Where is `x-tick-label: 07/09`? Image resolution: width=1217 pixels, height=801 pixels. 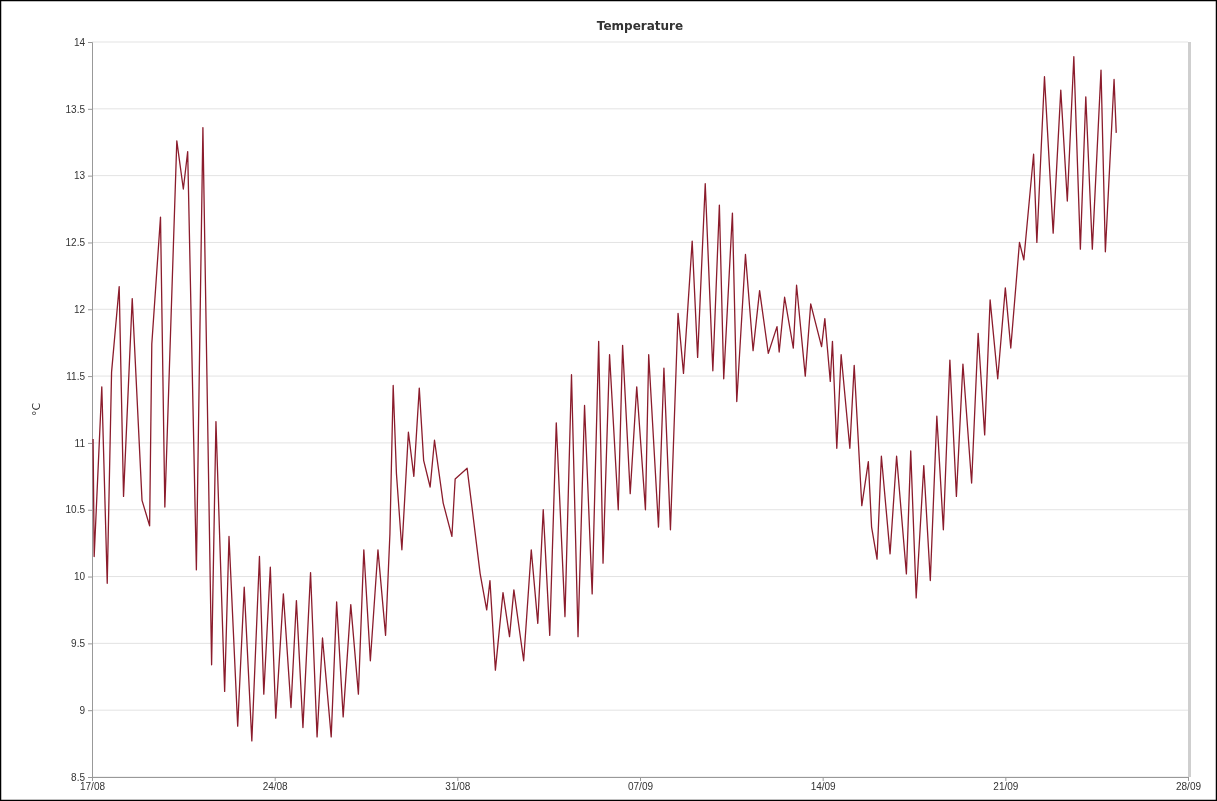
x-tick-label: 07/09 is located at coordinates (640, 786).